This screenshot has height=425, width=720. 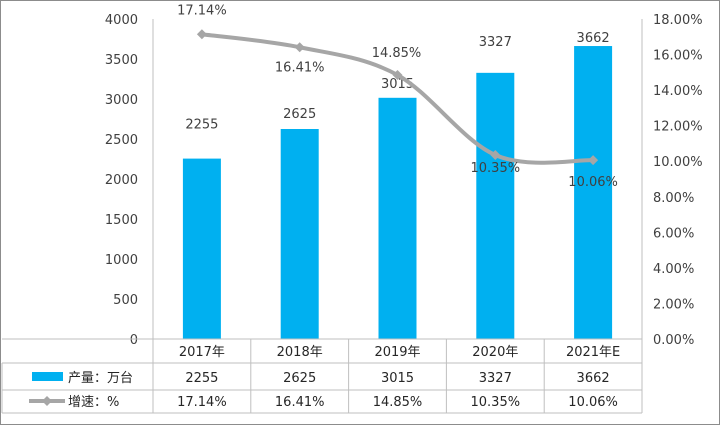 I want to click on y-right-tick-label: 8.00%, so click(x=673, y=198).